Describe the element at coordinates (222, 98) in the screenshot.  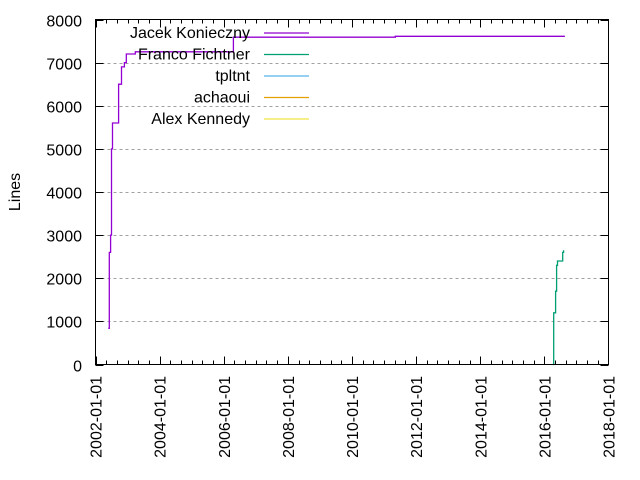
I see `legend-label: achaoui` at that location.